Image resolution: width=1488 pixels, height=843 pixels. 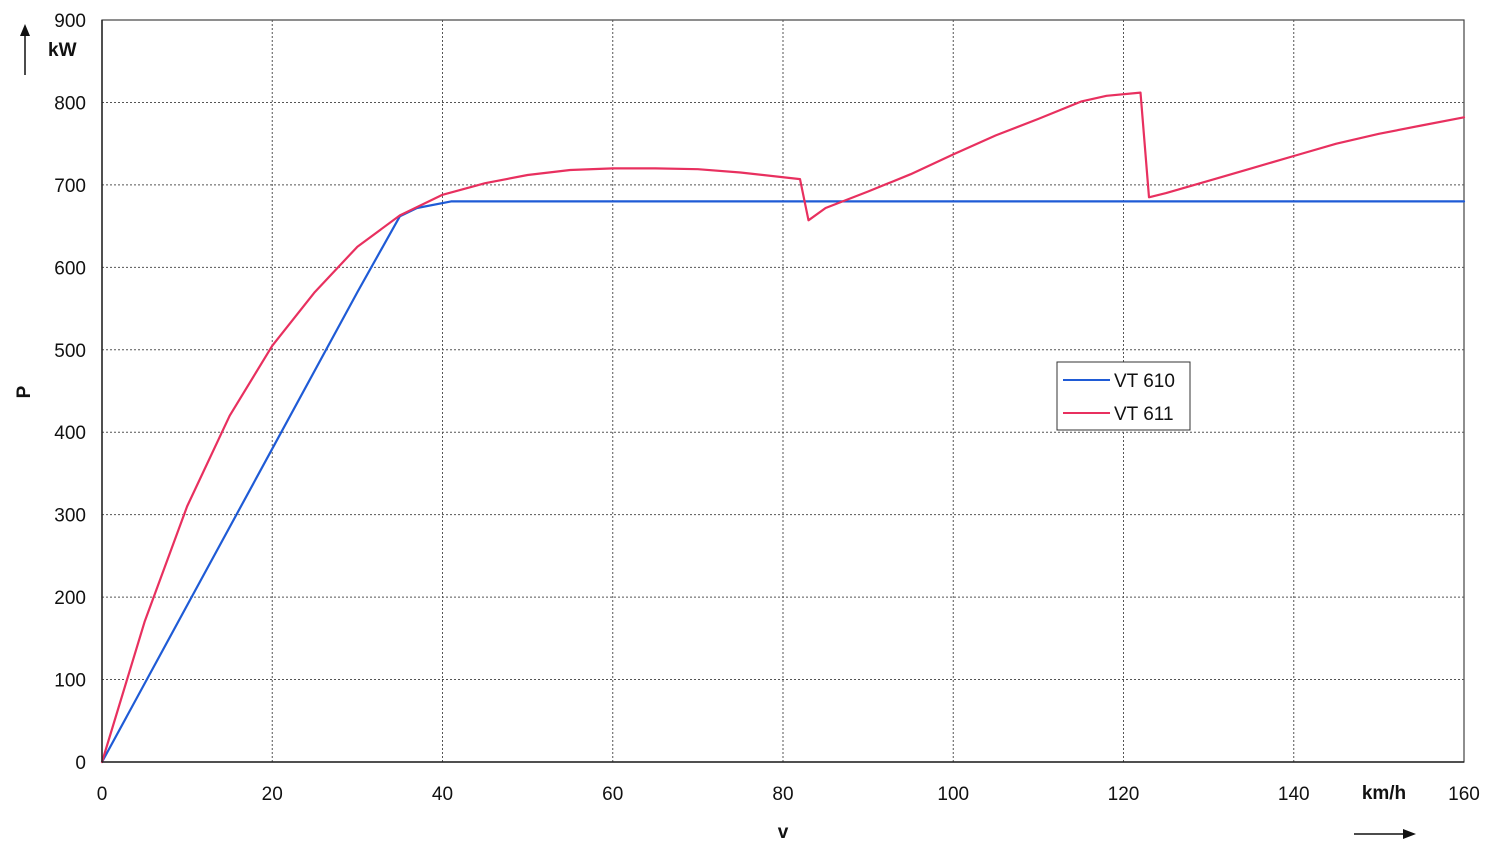 What do you see at coordinates (70, 21) in the screenshot?
I see `y-tick-label: 900` at bounding box center [70, 21].